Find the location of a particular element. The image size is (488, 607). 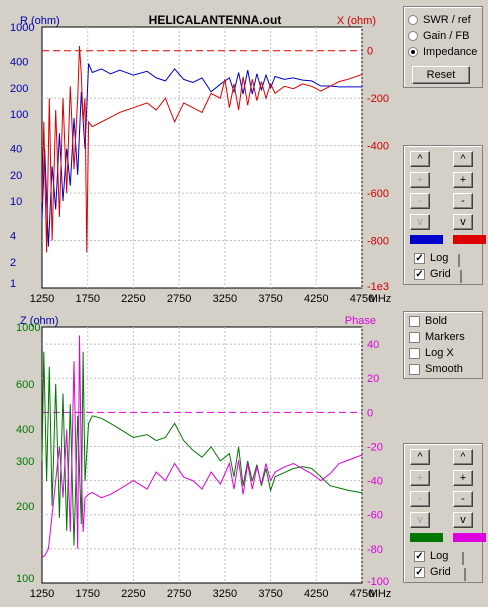

option-checkbox-3: Smooth is located at coordinates (436, 369).